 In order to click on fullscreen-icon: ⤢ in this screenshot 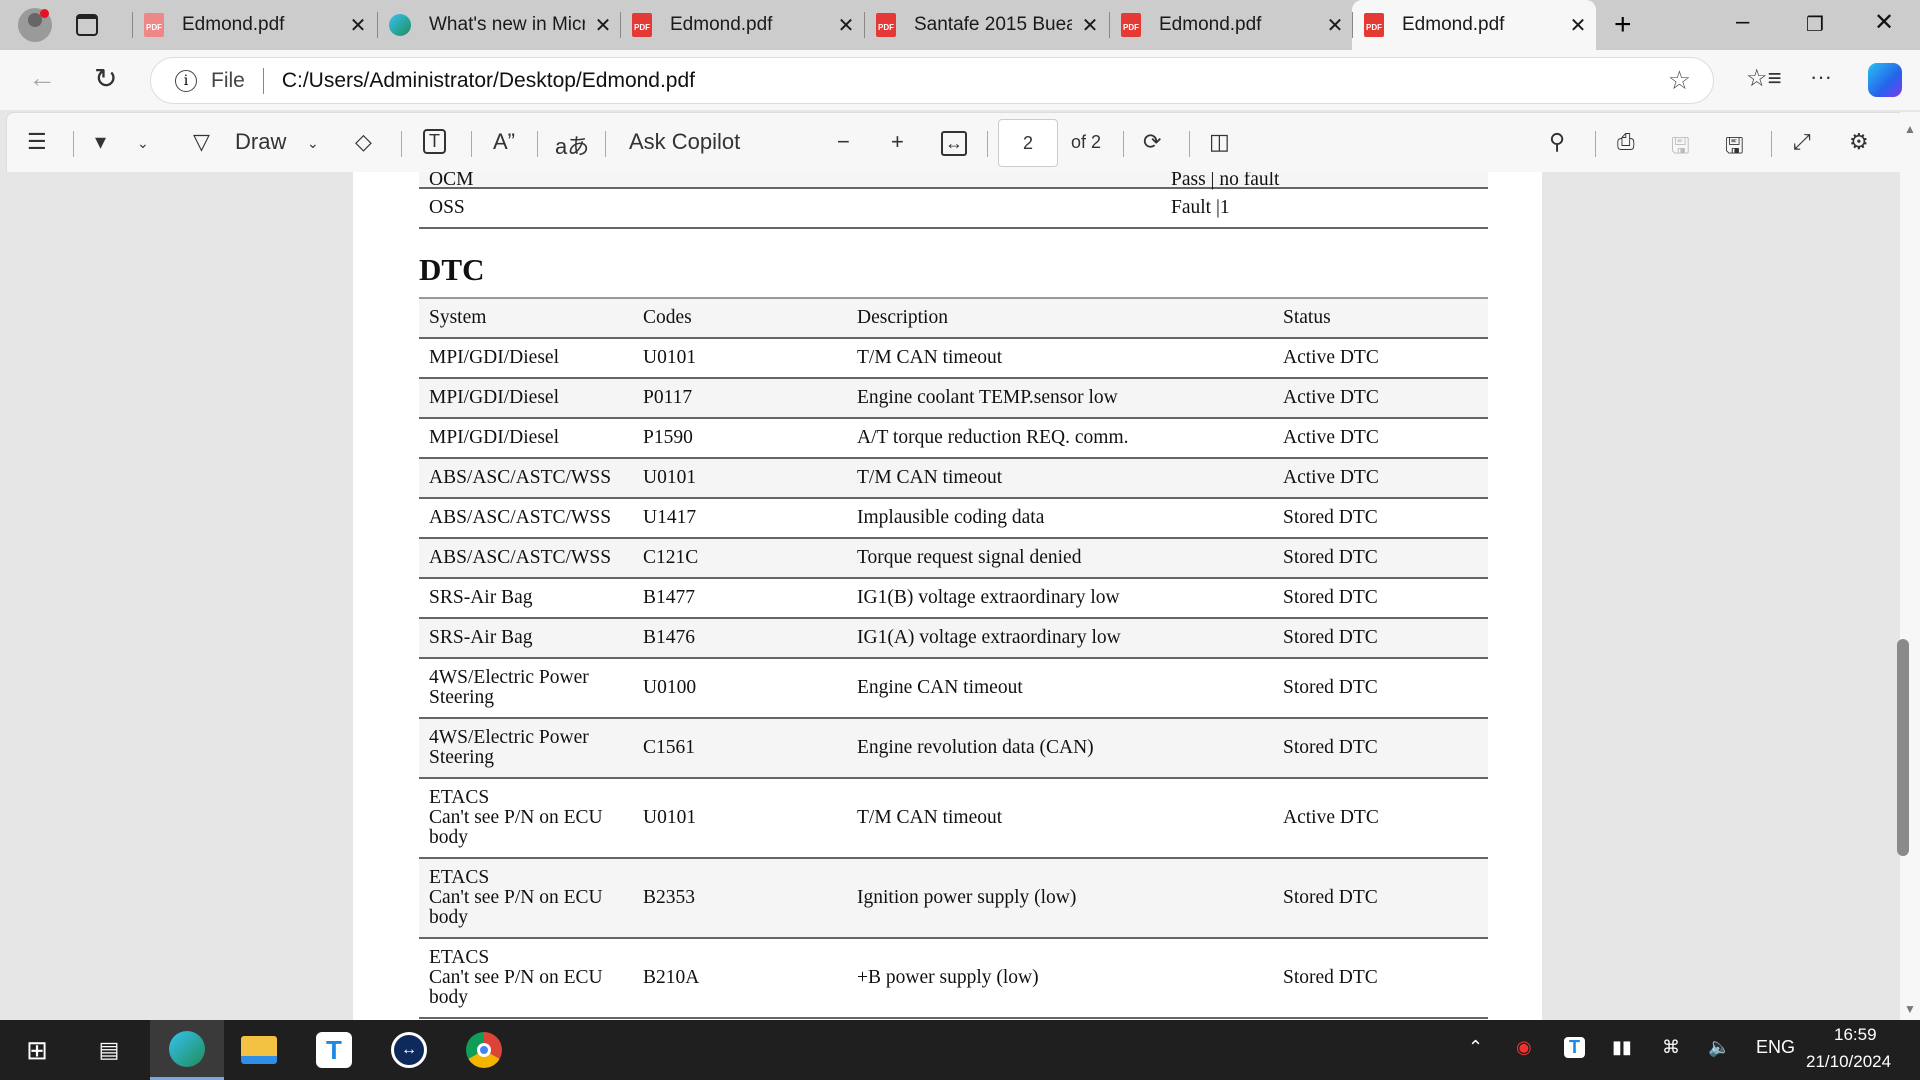, I will do `click(1802, 141)`.